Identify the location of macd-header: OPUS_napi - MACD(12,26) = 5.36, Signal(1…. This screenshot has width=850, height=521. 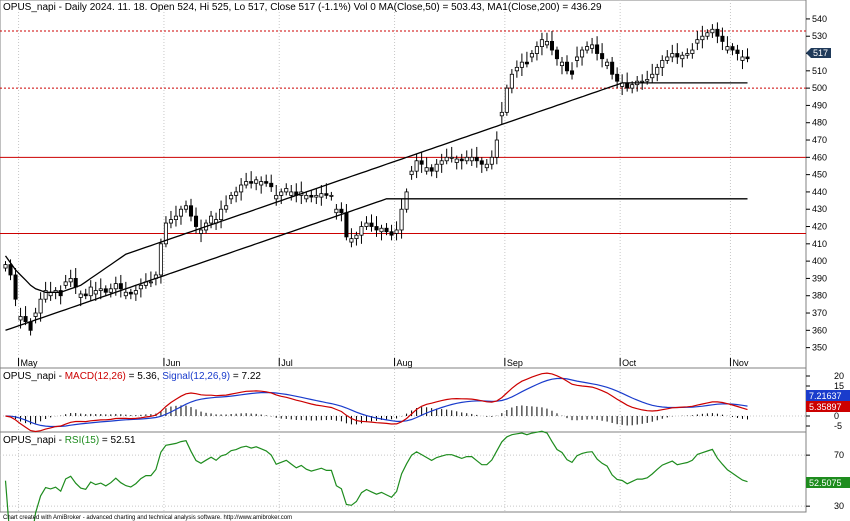
(132, 376).